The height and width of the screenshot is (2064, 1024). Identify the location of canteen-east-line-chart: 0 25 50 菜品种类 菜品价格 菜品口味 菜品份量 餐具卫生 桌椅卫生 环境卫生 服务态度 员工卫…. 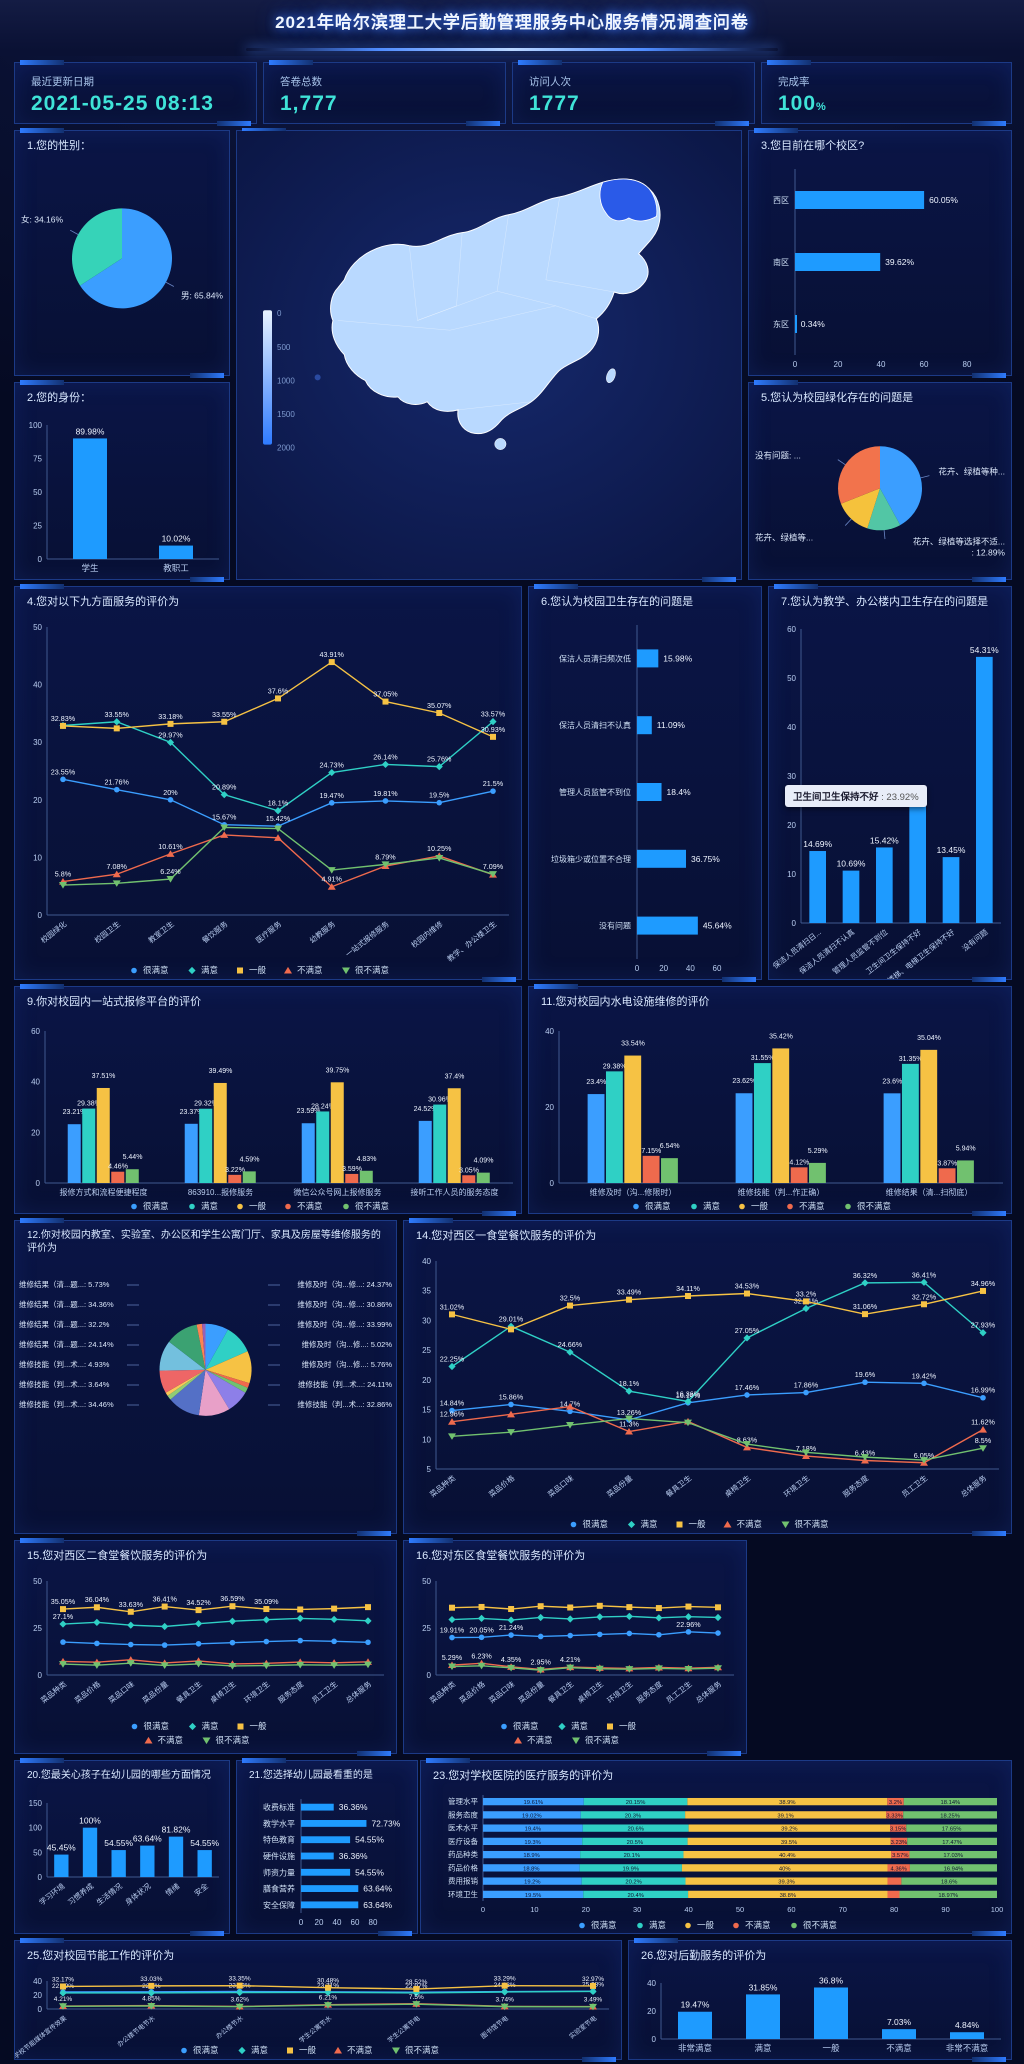
(575, 1661).